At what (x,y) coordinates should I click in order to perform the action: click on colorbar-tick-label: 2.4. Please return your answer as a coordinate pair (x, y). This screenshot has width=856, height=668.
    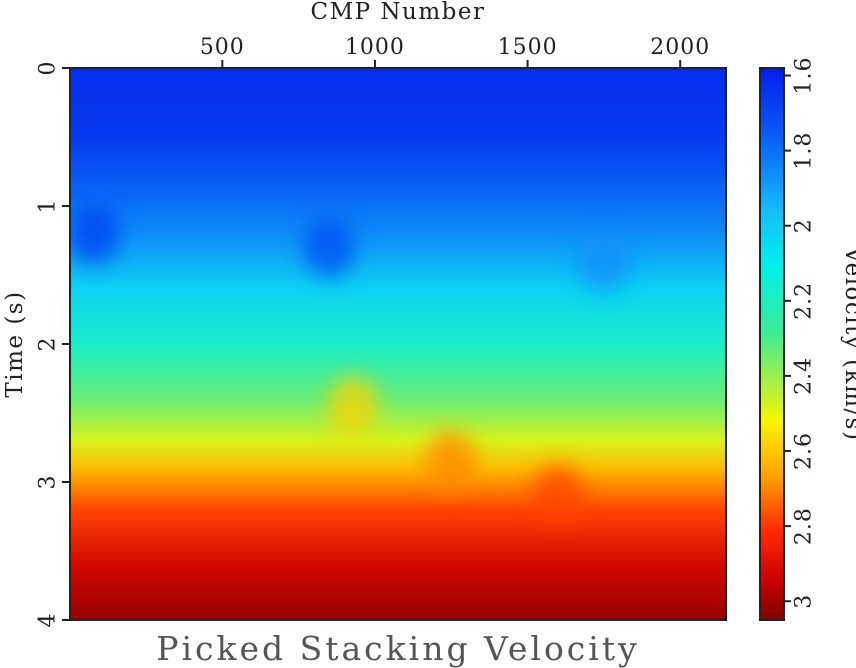
    Looking at the image, I should click on (804, 376).